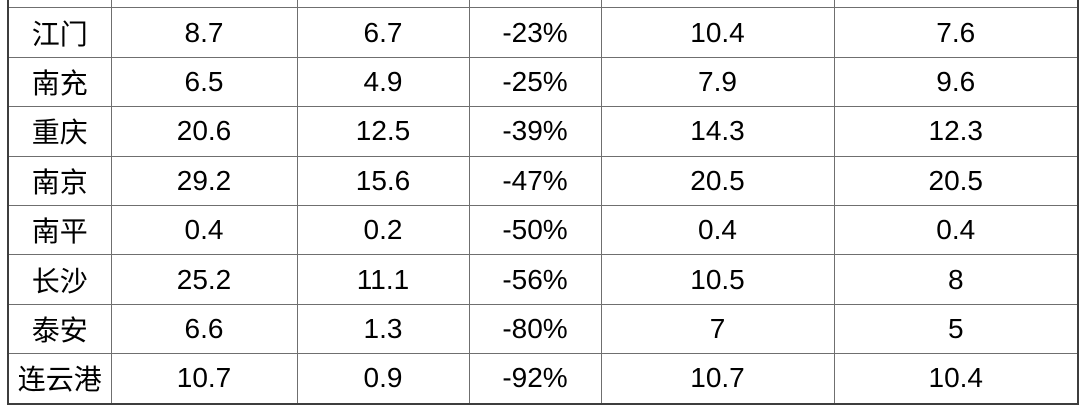 The width and height of the screenshot is (1080, 409). What do you see at coordinates (535, 230) in the screenshot?
I see `pct-cell: -50%` at bounding box center [535, 230].